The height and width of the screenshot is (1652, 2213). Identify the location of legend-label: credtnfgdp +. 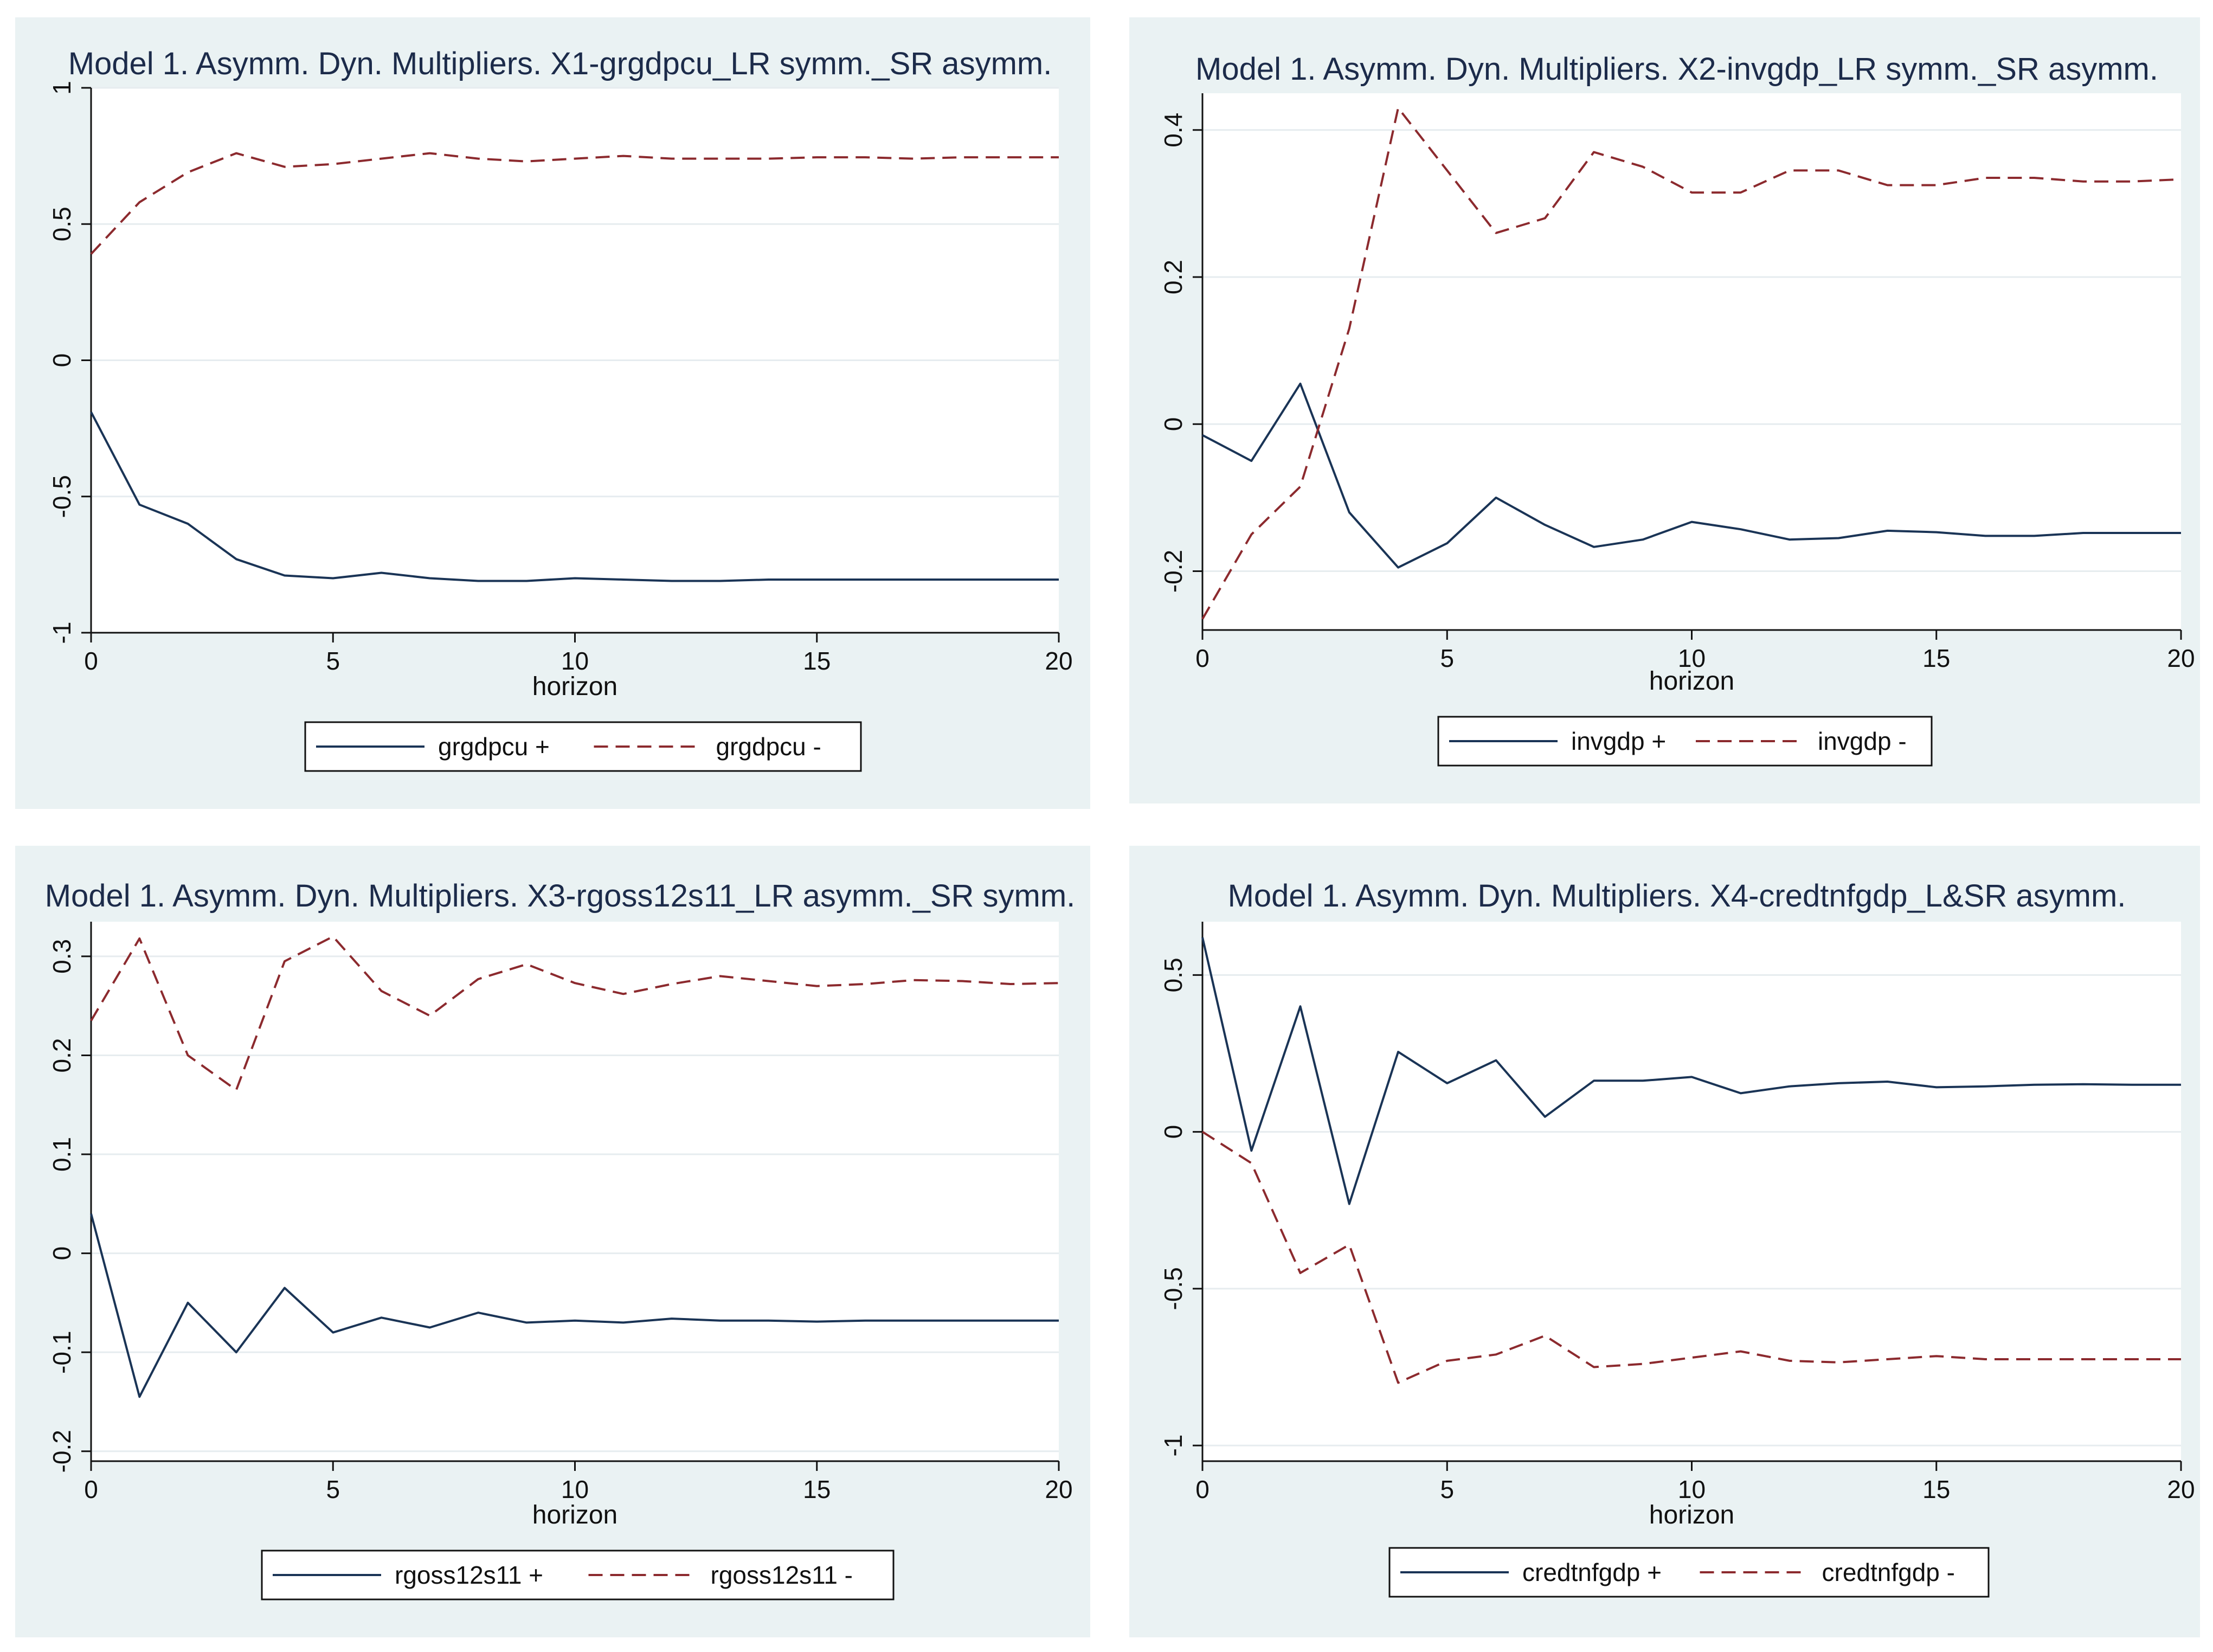
(1592, 1572).